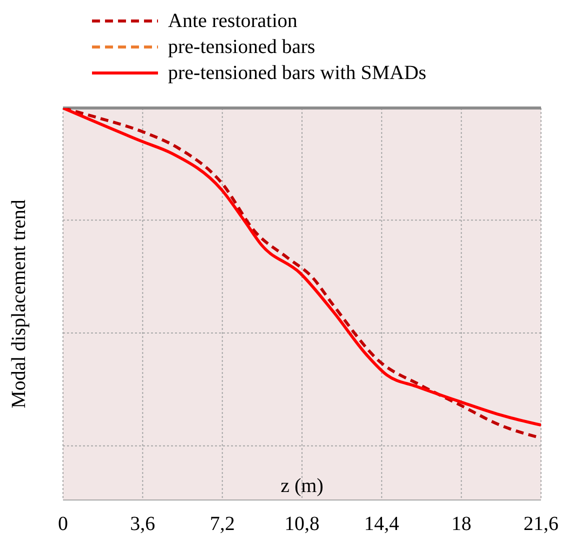  Describe the element at coordinates (242, 47) in the screenshot. I see `legend-label: pre-tensioned bars` at that location.